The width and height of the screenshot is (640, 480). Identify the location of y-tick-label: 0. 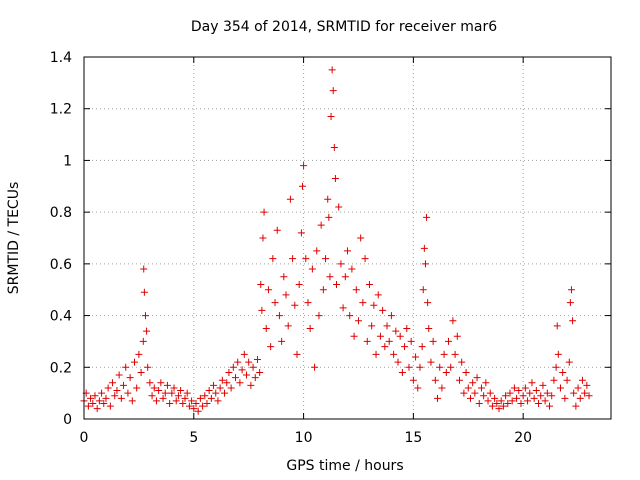
(67, 420).